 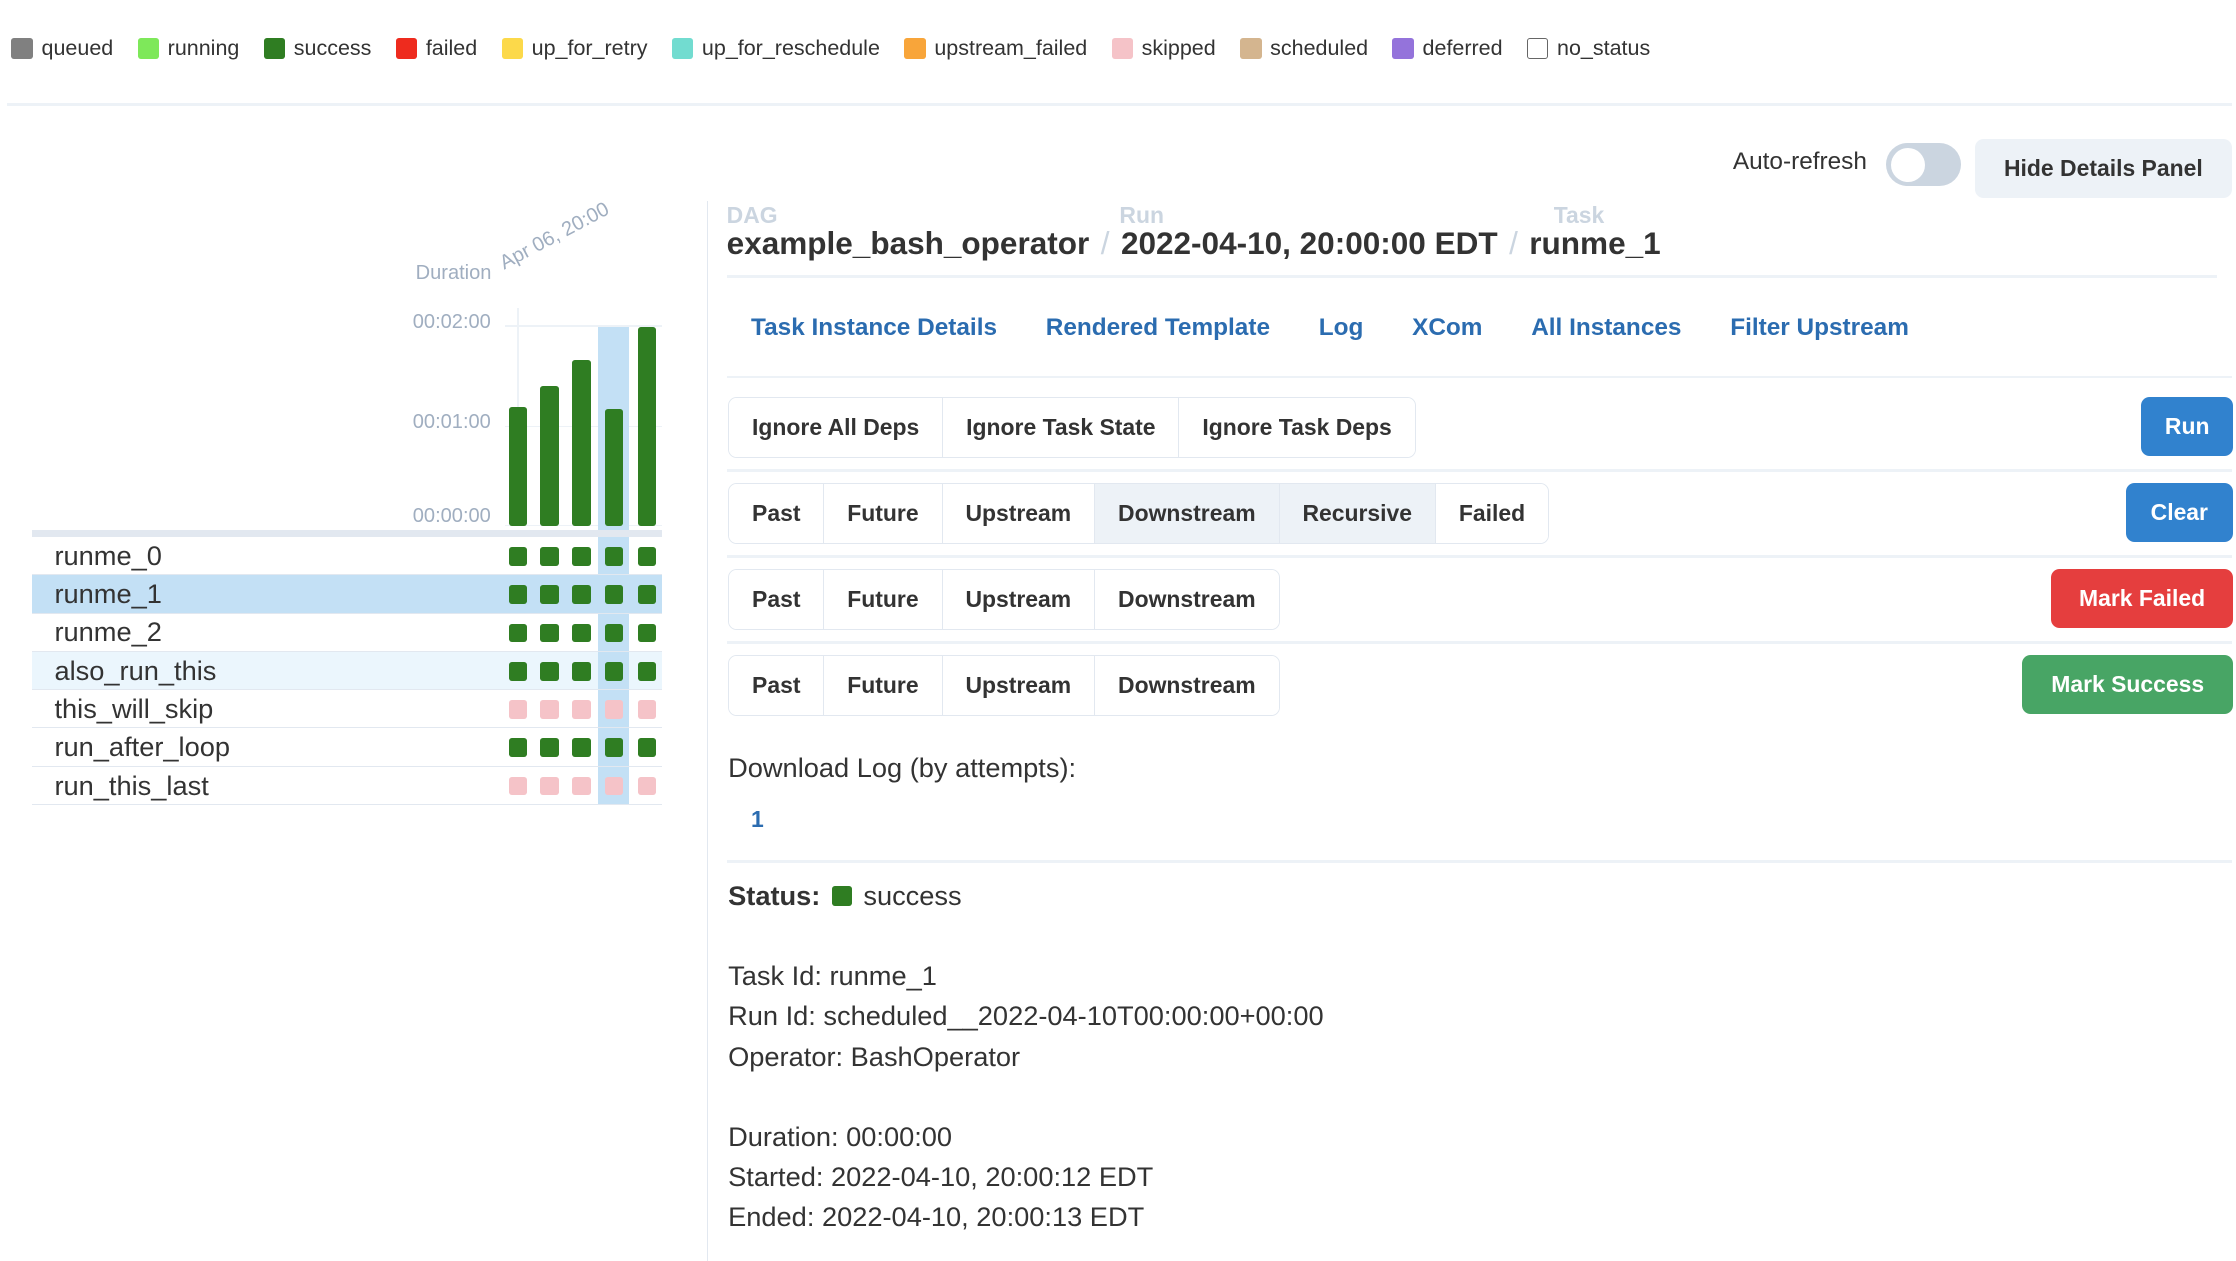 I want to click on clear-option-downstream: Downstream, so click(x=1187, y=513).